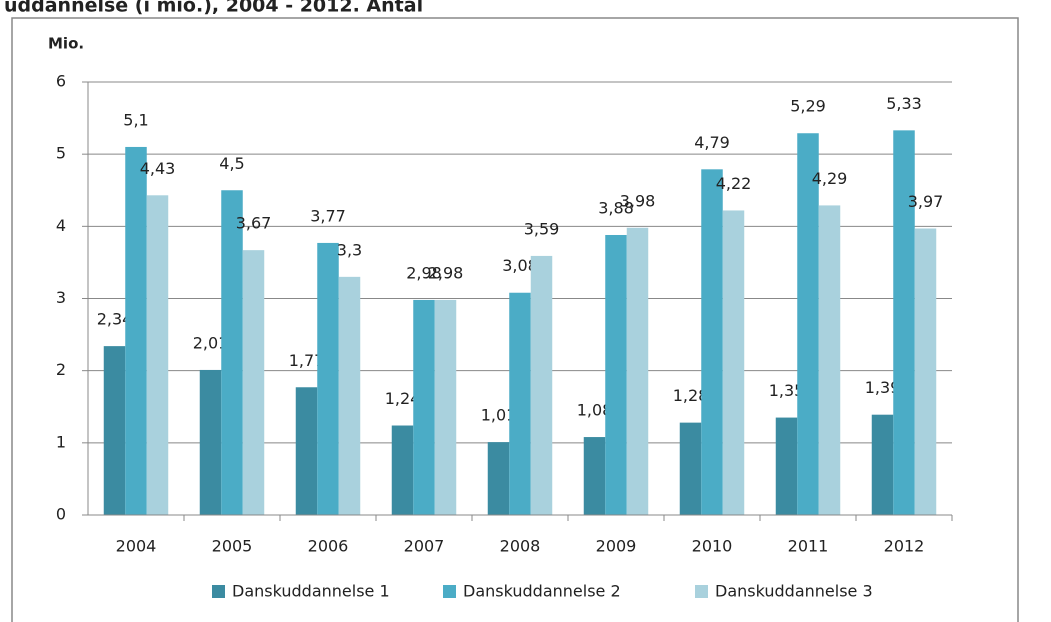 The width and height of the screenshot is (1051, 622). What do you see at coordinates (520, 265) in the screenshot?
I see `data-label: 3,08` at bounding box center [520, 265].